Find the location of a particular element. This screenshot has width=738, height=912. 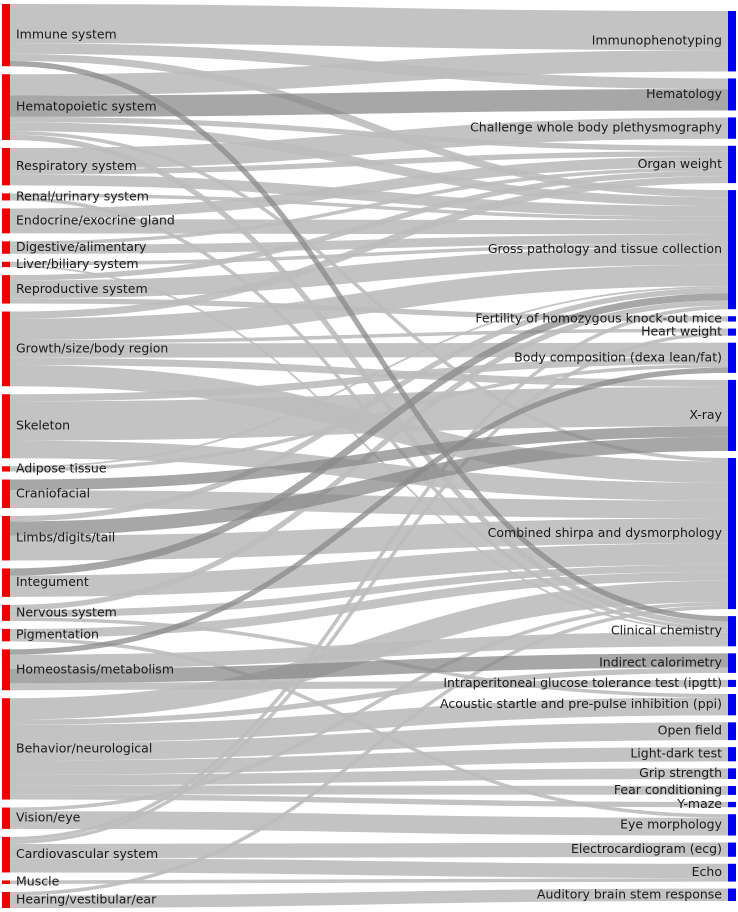

target-node-open-field is located at coordinates (732, 731).